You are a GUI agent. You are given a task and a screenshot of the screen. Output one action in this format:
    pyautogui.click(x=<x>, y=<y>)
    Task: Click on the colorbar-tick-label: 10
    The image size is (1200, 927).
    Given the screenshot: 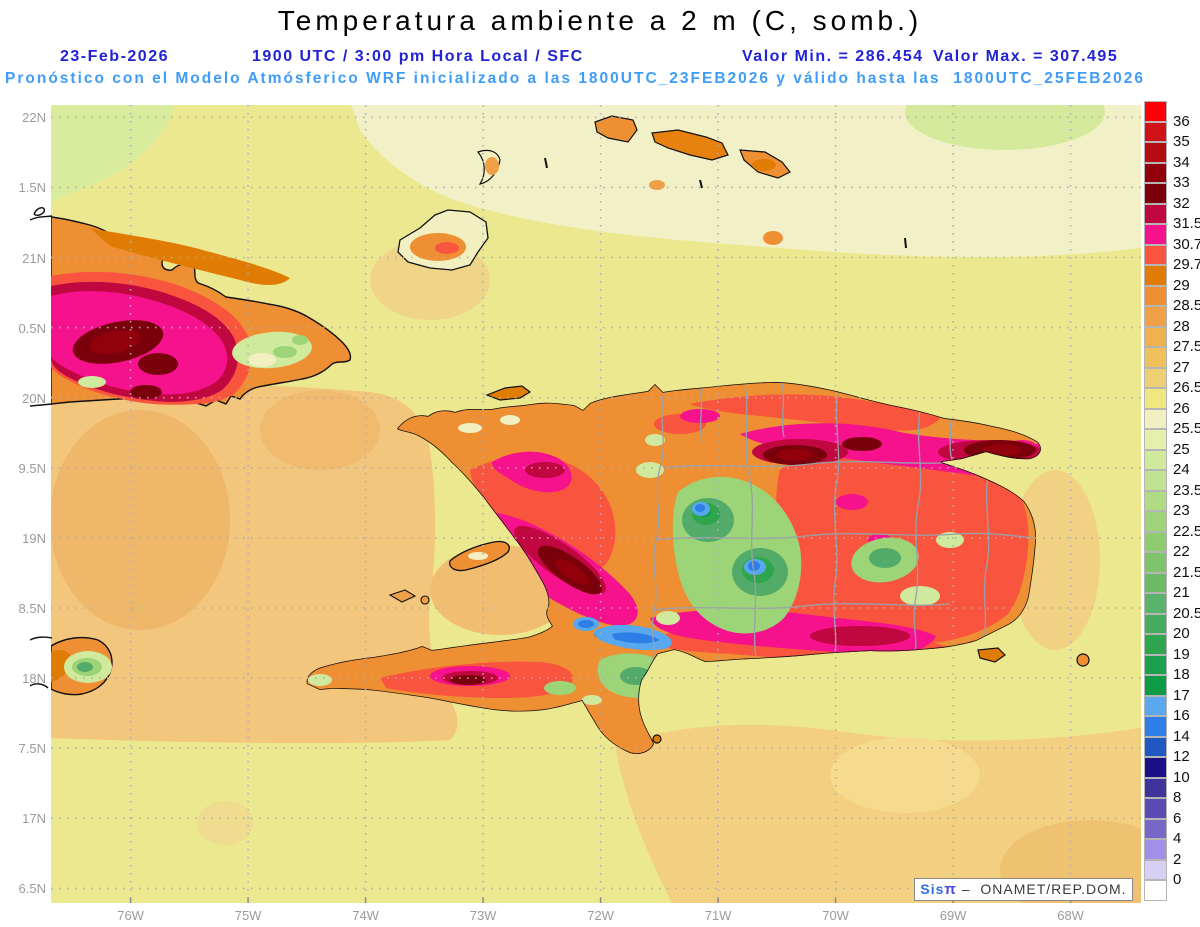 What is the action you would take?
    pyautogui.click(x=1181, y=777)
    